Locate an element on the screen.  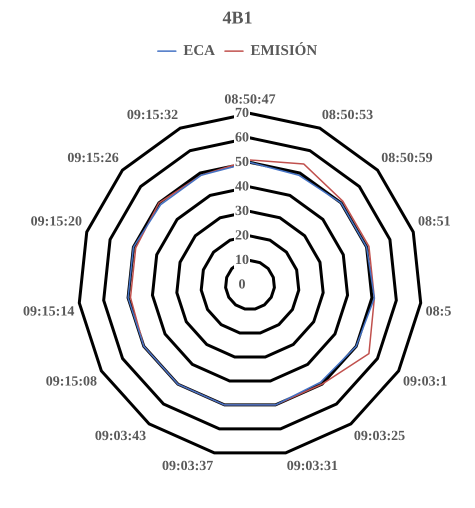
legend-label: ECA is located at coordinates (199, 50).